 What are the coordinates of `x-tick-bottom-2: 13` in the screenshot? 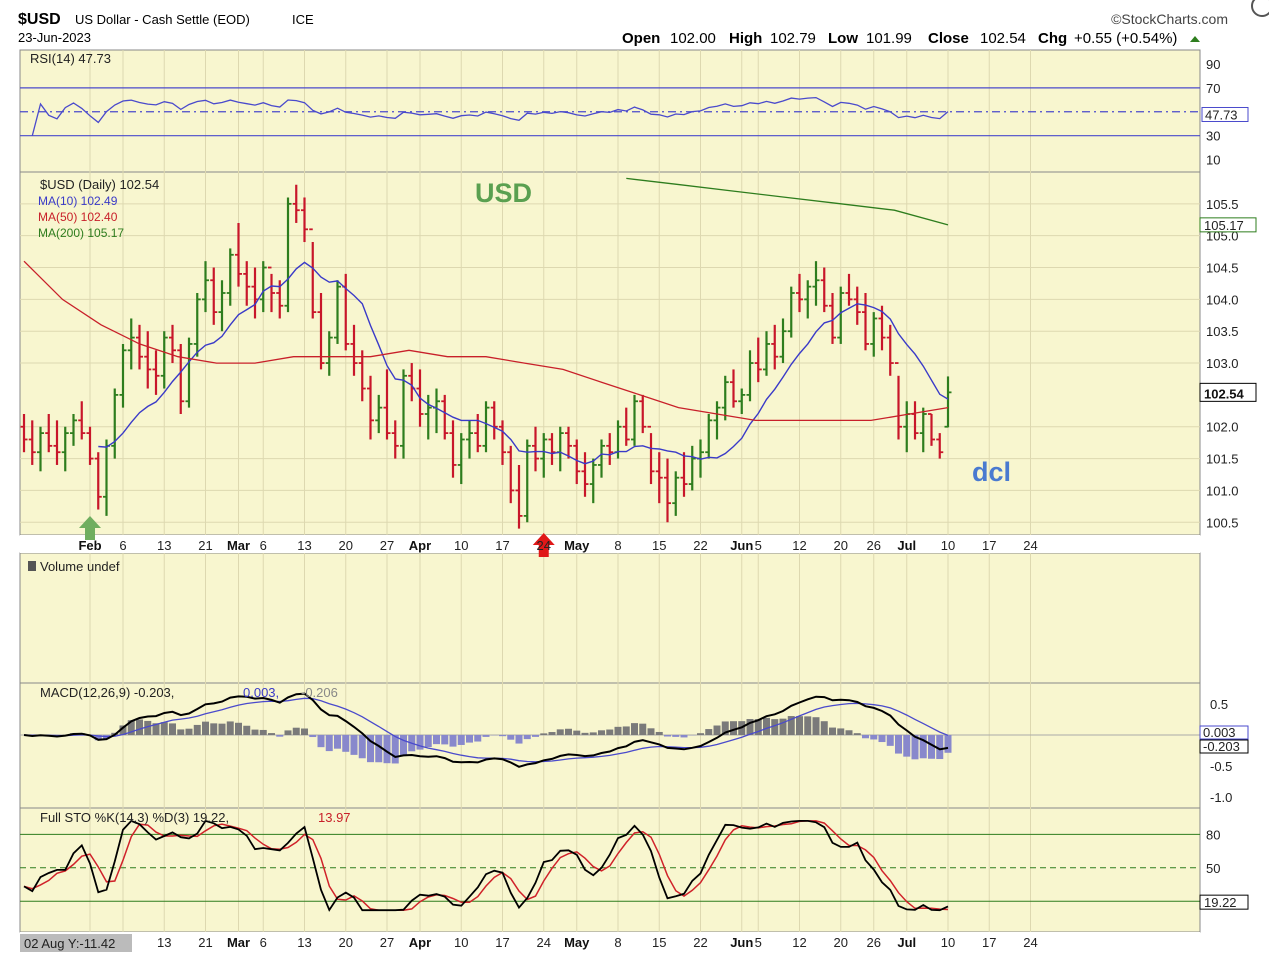 It's located at (164, 942).